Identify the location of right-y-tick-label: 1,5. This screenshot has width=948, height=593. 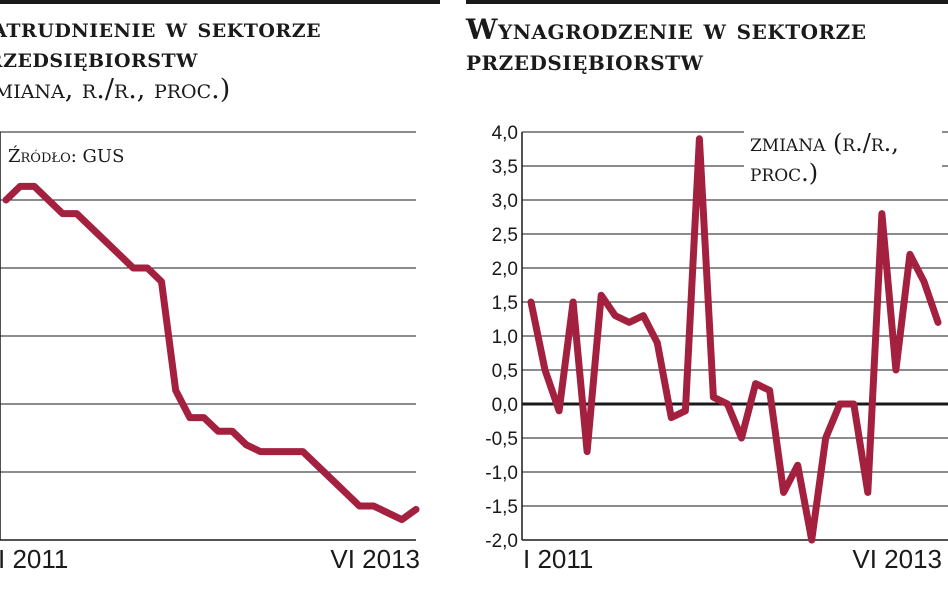
(505, 303).